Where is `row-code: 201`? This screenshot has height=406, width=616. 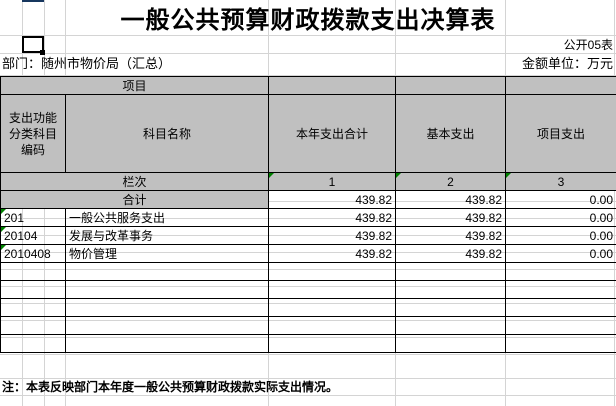 row-code: 201 is located at coordinates (33, 217).